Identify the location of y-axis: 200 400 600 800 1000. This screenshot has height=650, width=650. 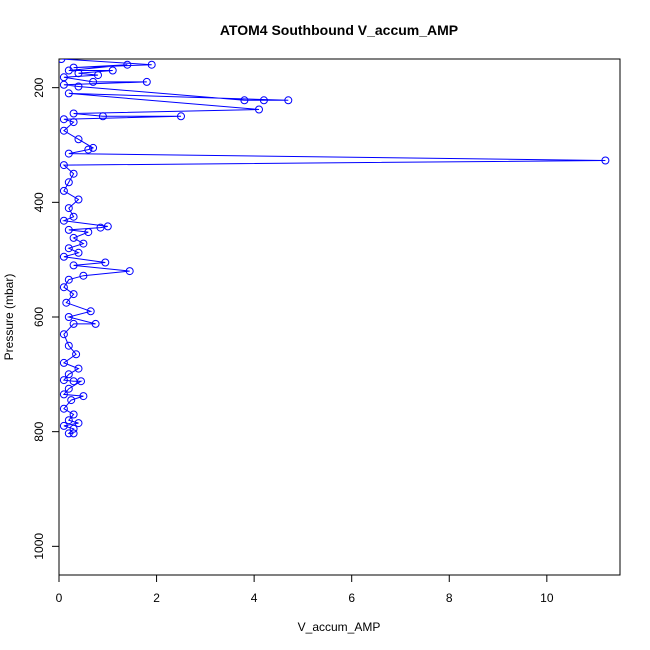
(46, 318).